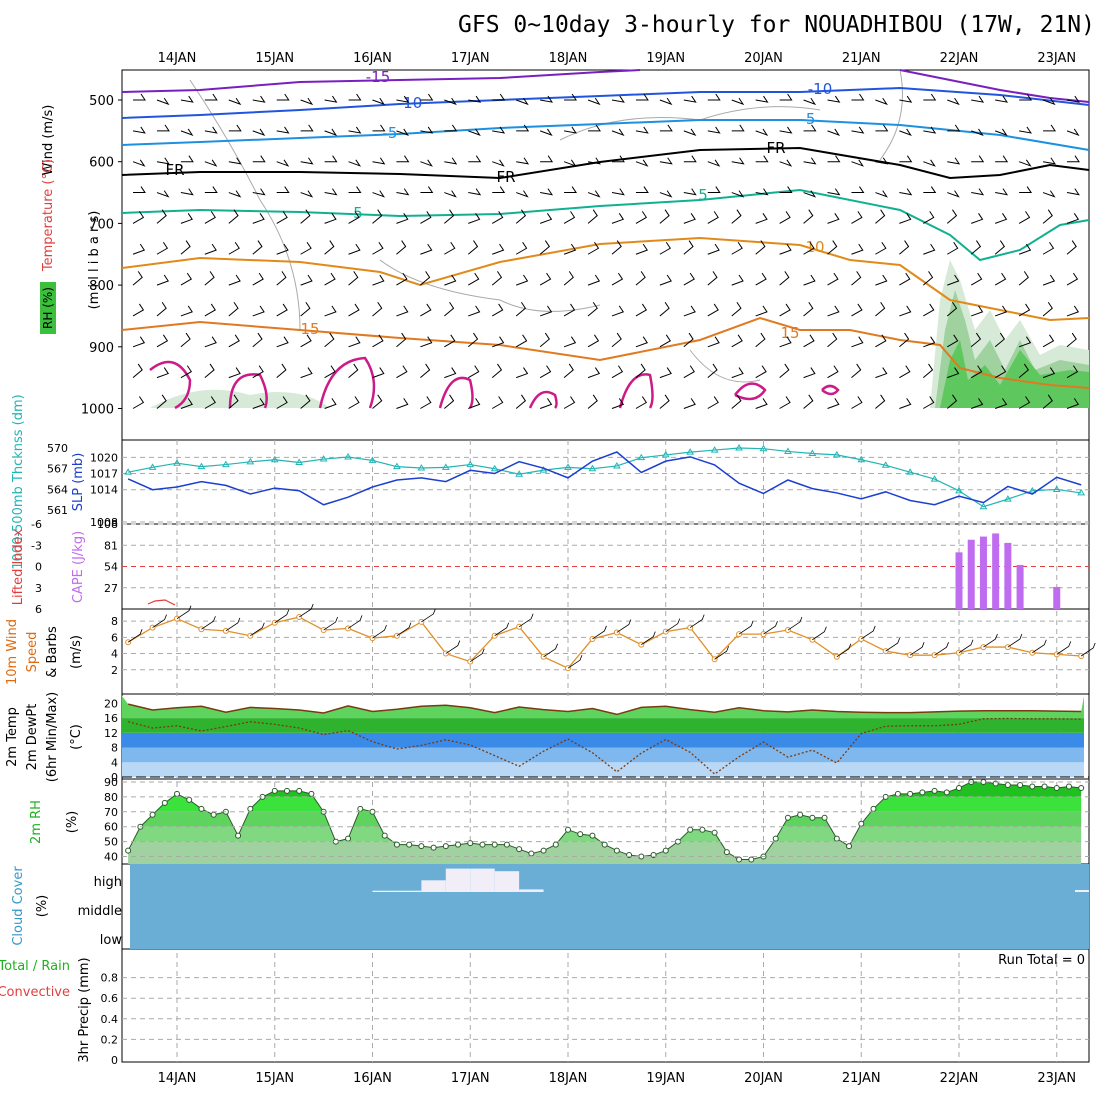 The image size is (1100, 1104). Describe the element at coordinates (18, 906) in the screenshot. I see `ylabel-cloud-cover: Cloud Cover` at that location.